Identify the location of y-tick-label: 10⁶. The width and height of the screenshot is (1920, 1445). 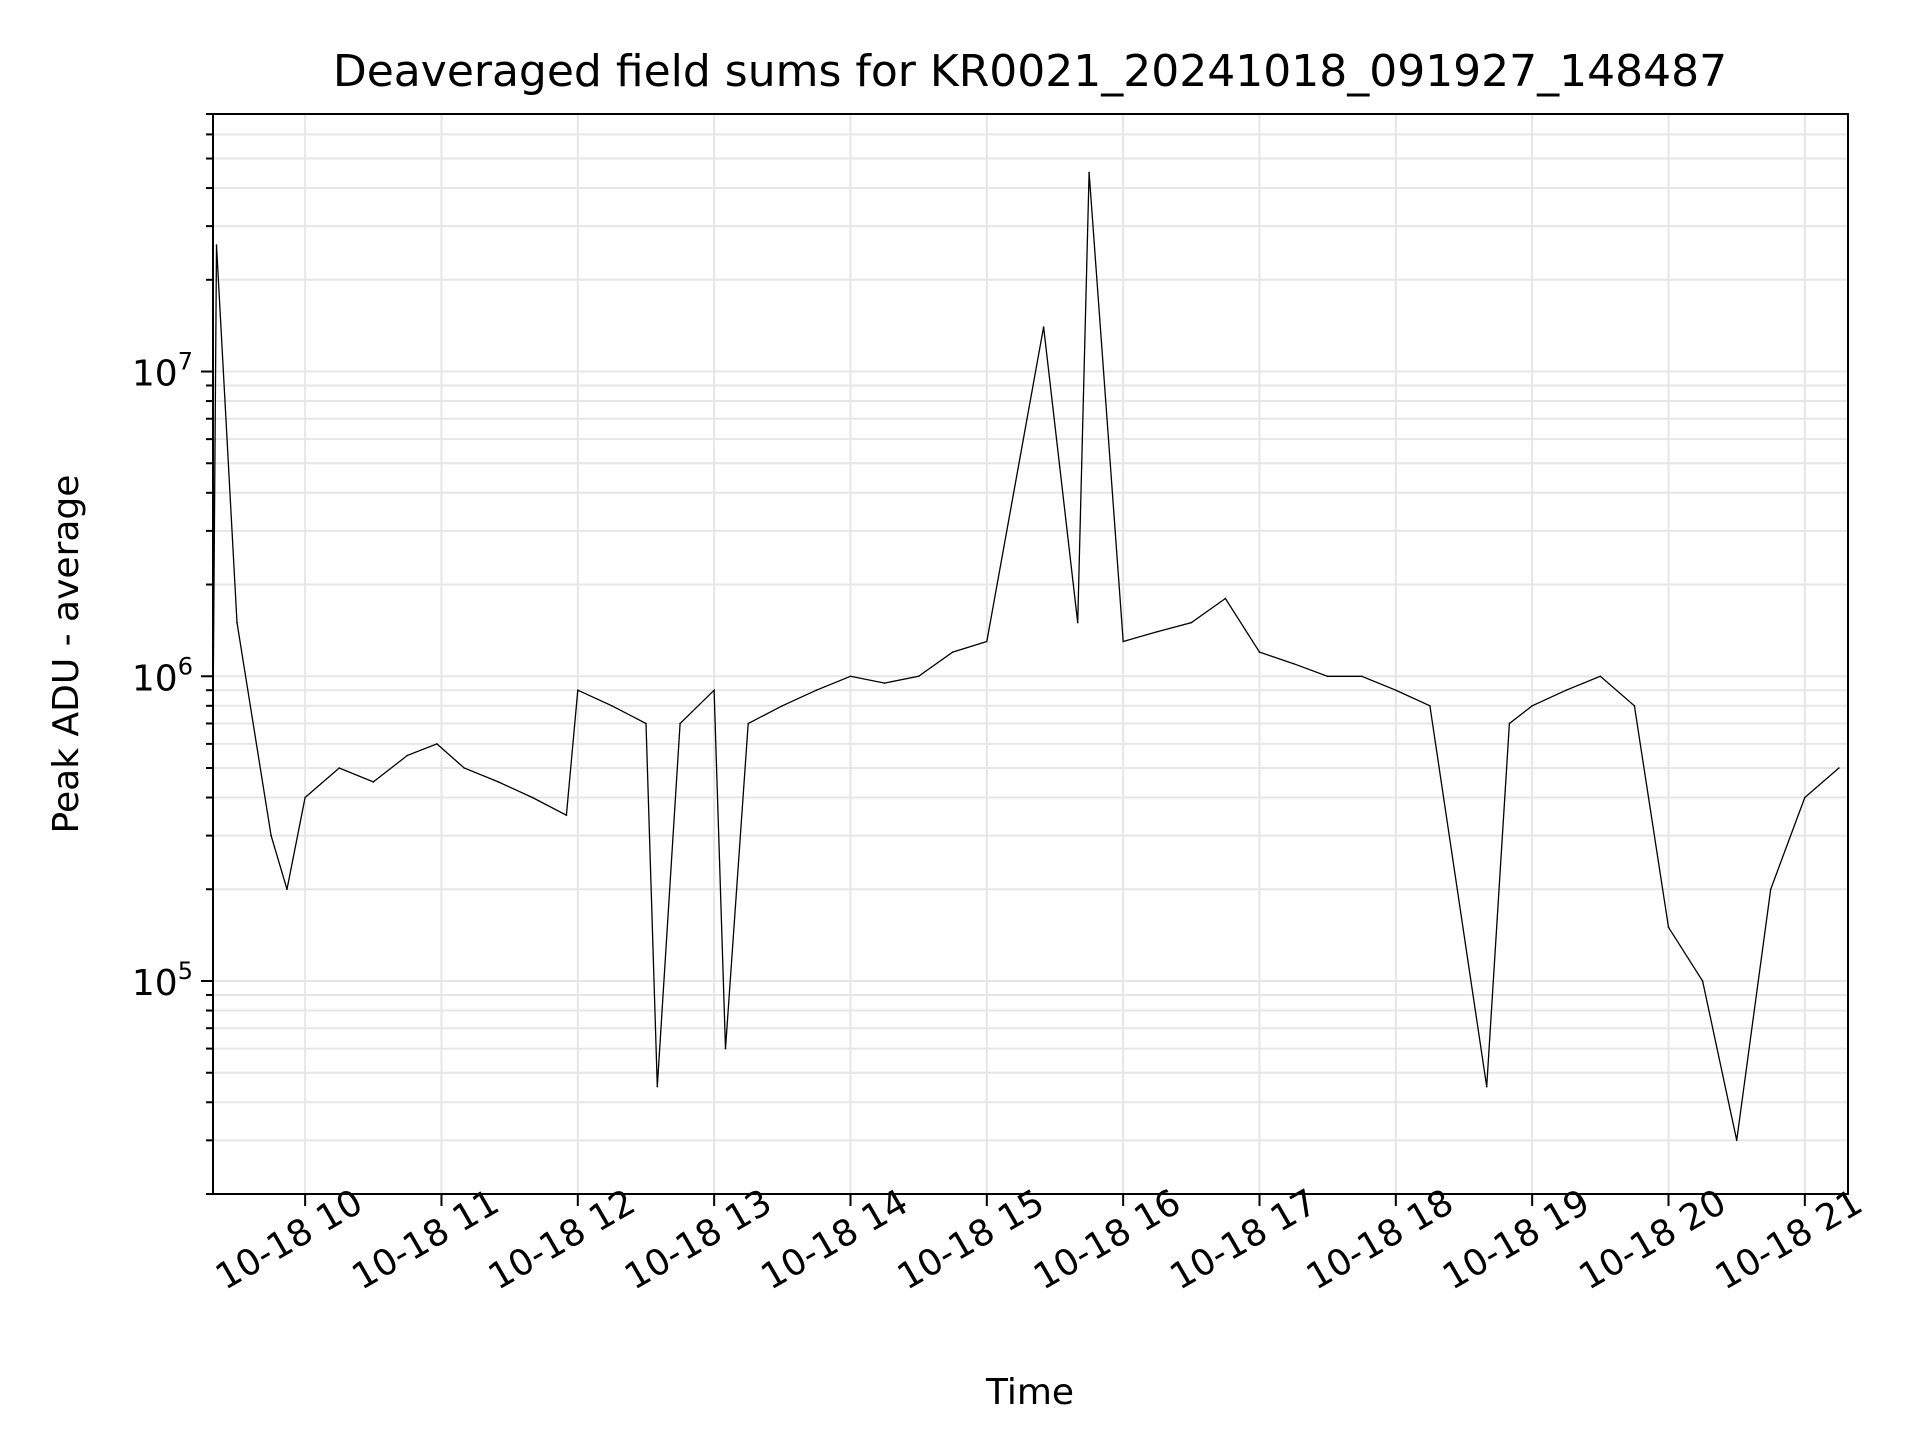
(162, 675).